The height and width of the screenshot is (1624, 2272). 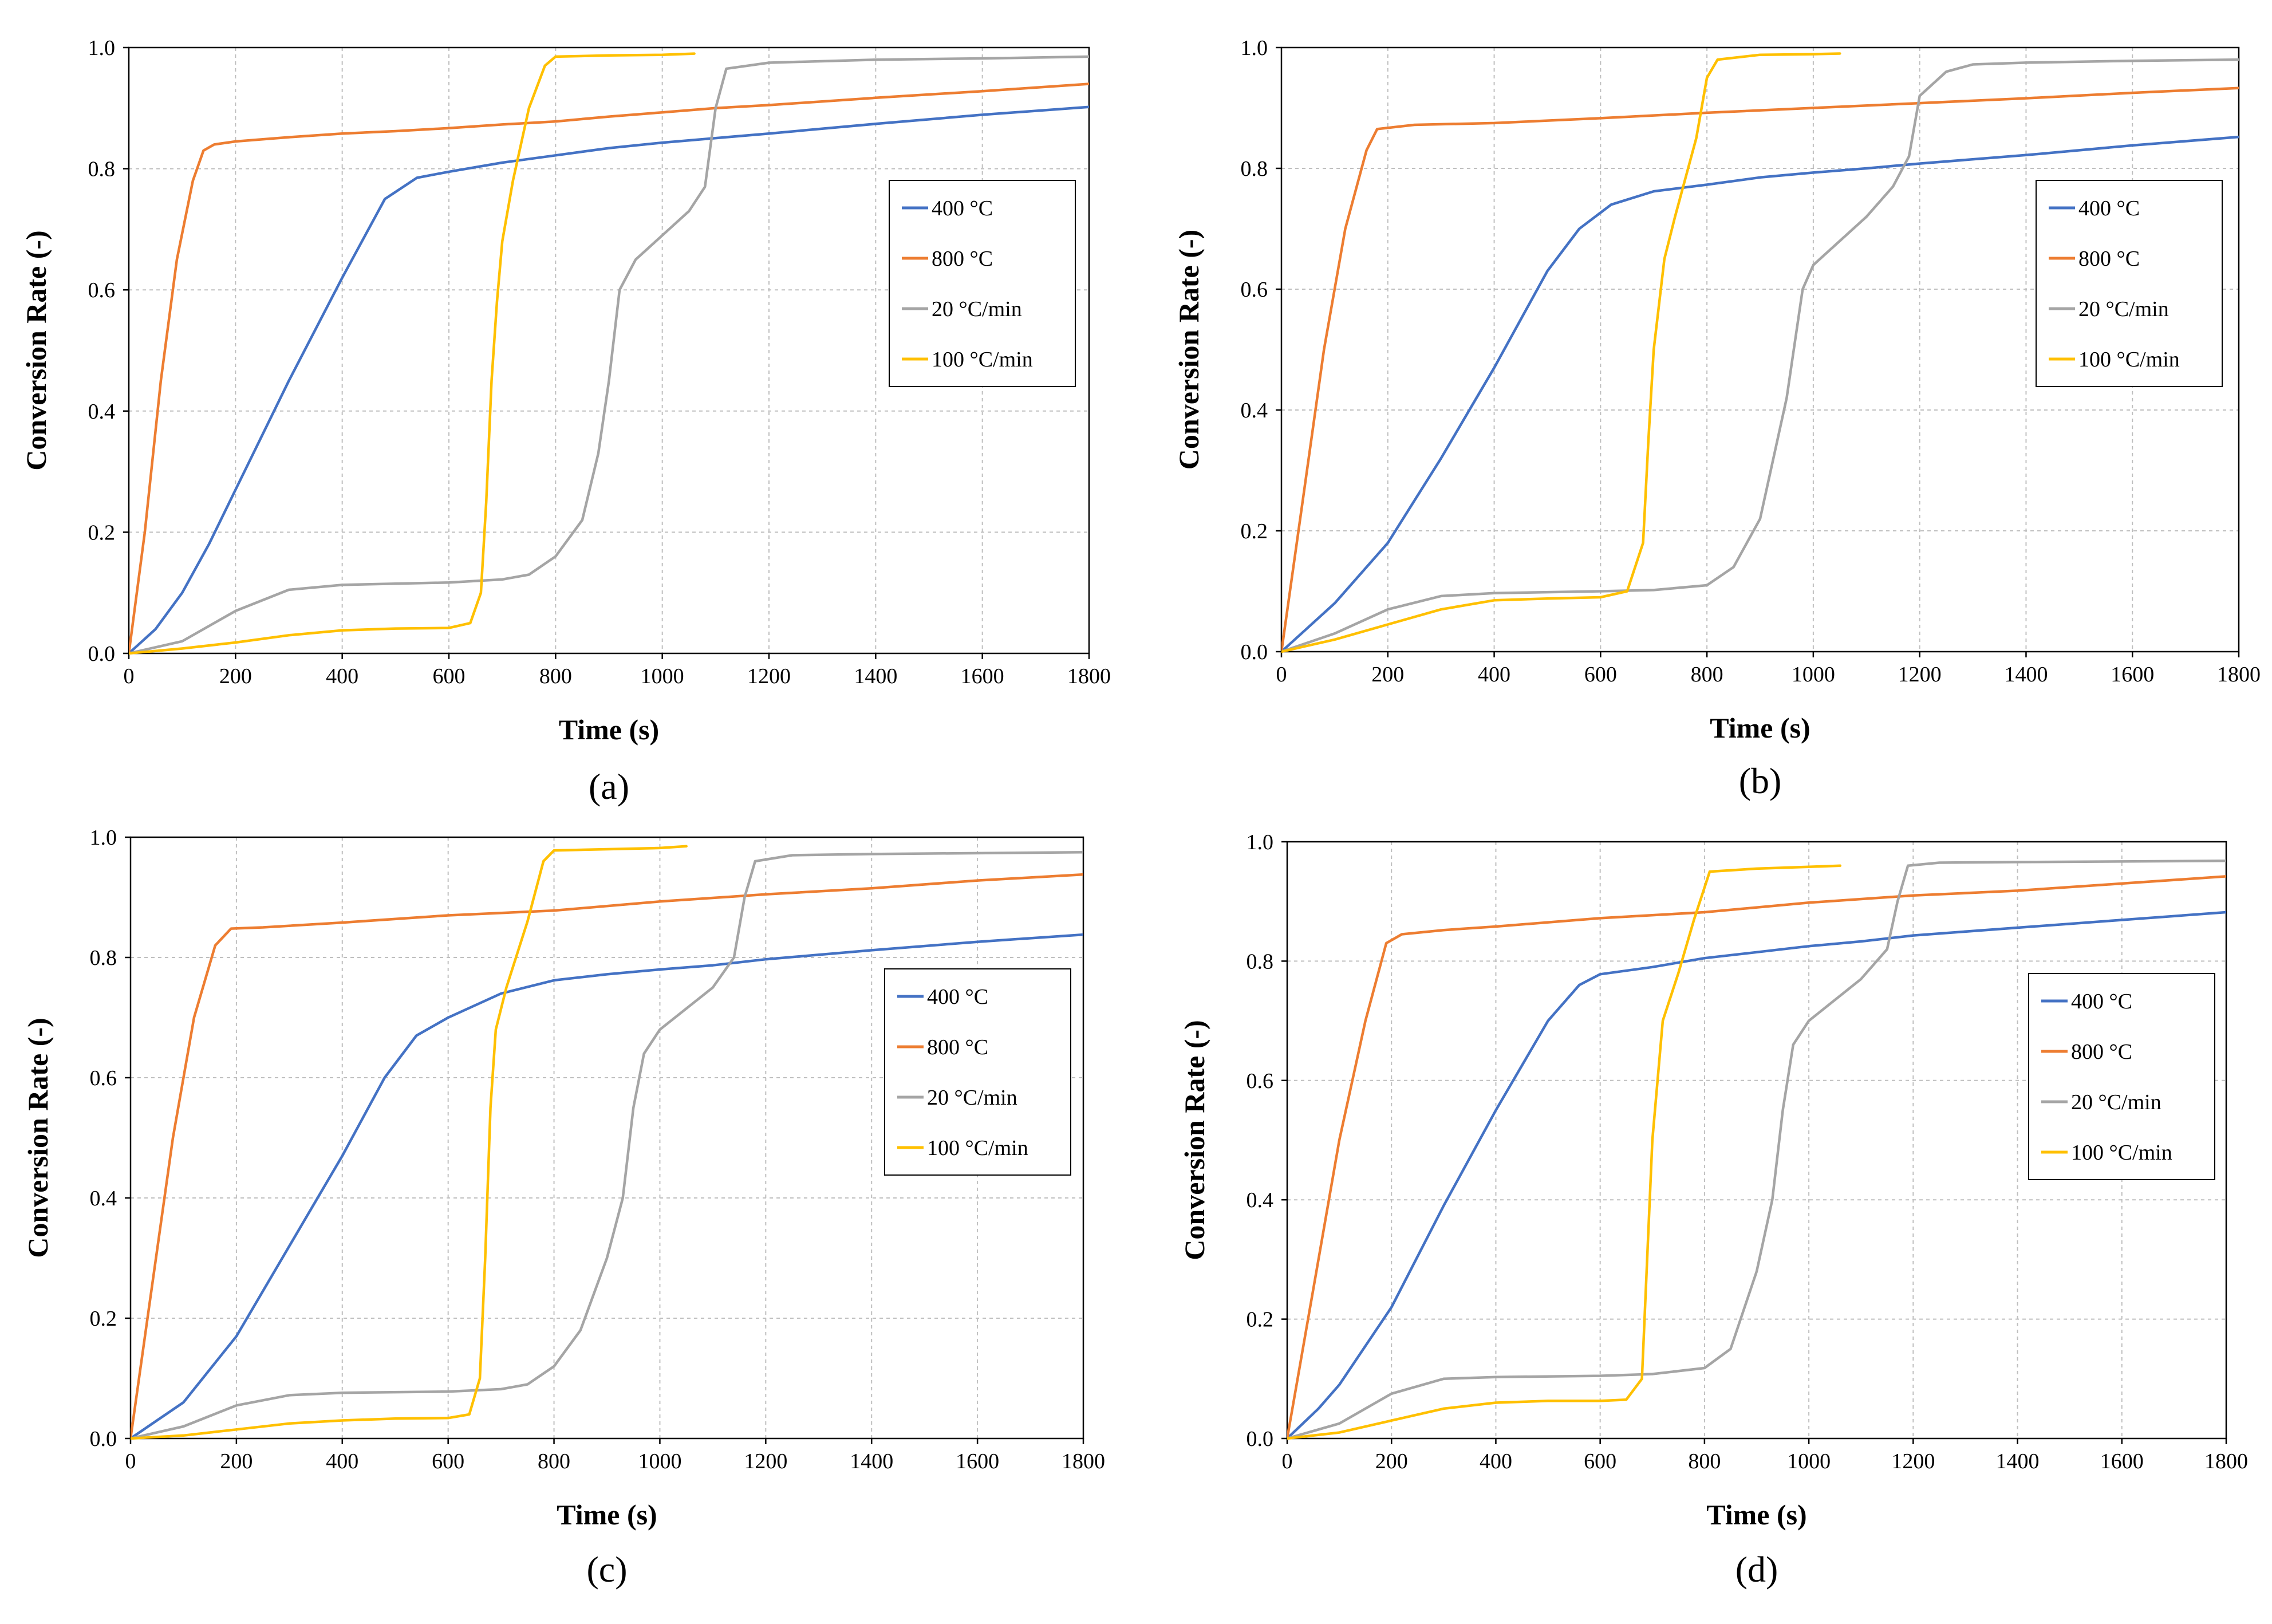 What do you see at coordinates (1760, 780) in the screenshot?
I see `panel-label: (b)` at bounding box center [1760, 780].